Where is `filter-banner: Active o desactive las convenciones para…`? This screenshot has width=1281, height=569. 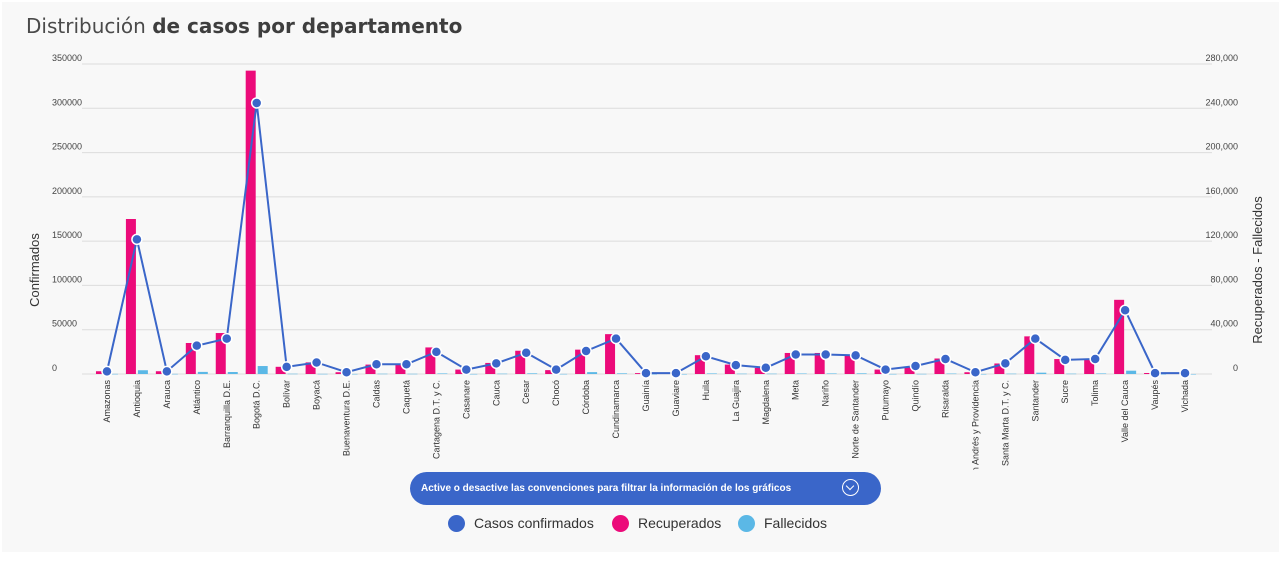 filter-banner: Active o desactive las convenciones para… is located at coordinates (645, 488).